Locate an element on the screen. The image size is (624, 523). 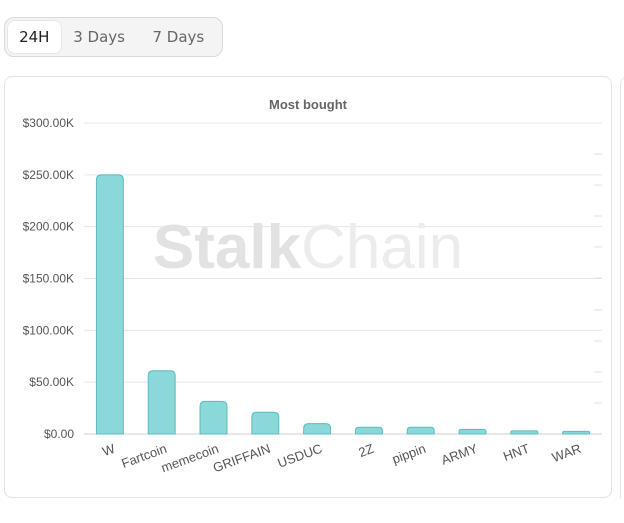
x-tick-label: GRIFFAIN is located at coordinates (241, 458).